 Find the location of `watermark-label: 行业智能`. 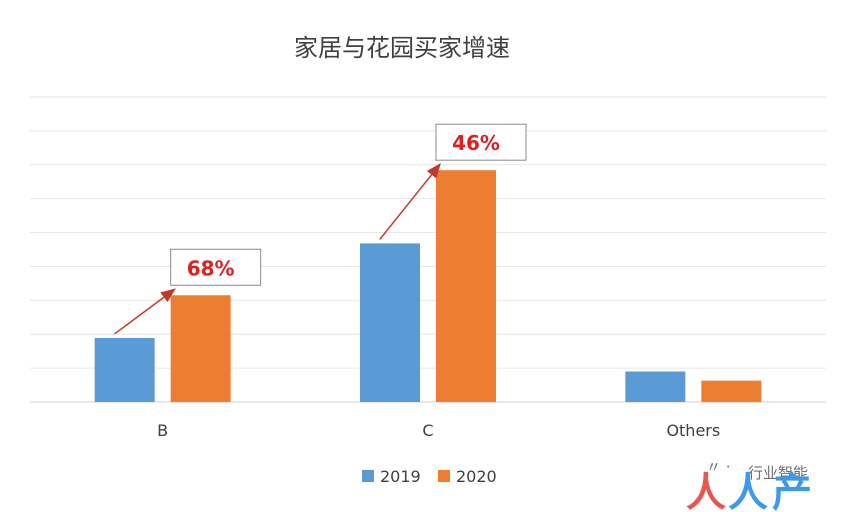

watermark-label: 行业智能 is located at coordinates (778, 473).